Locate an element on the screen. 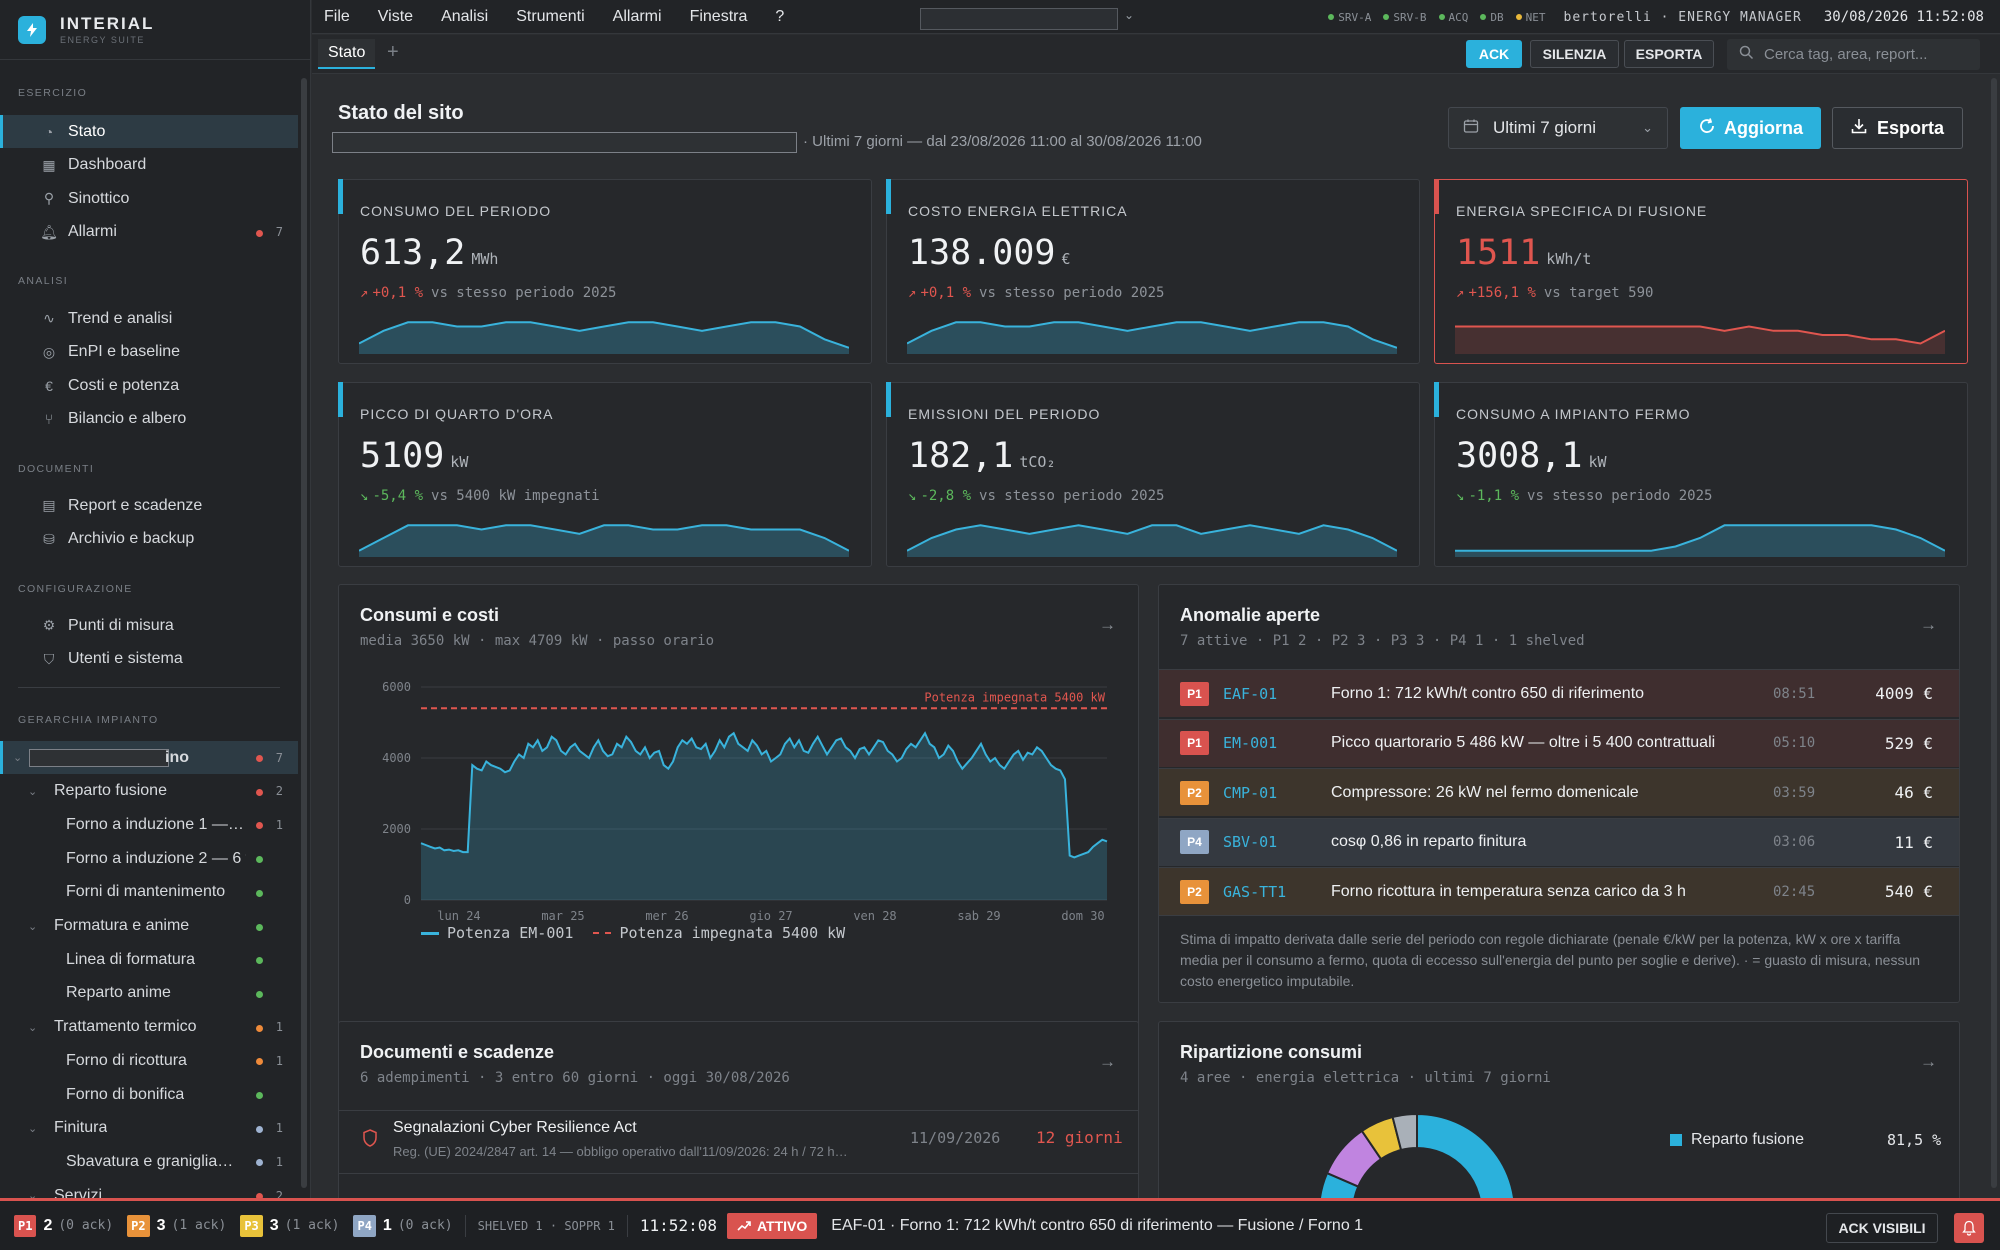 The image size is (2000, 1250). site-selector is located at coordinates (1019, 19).